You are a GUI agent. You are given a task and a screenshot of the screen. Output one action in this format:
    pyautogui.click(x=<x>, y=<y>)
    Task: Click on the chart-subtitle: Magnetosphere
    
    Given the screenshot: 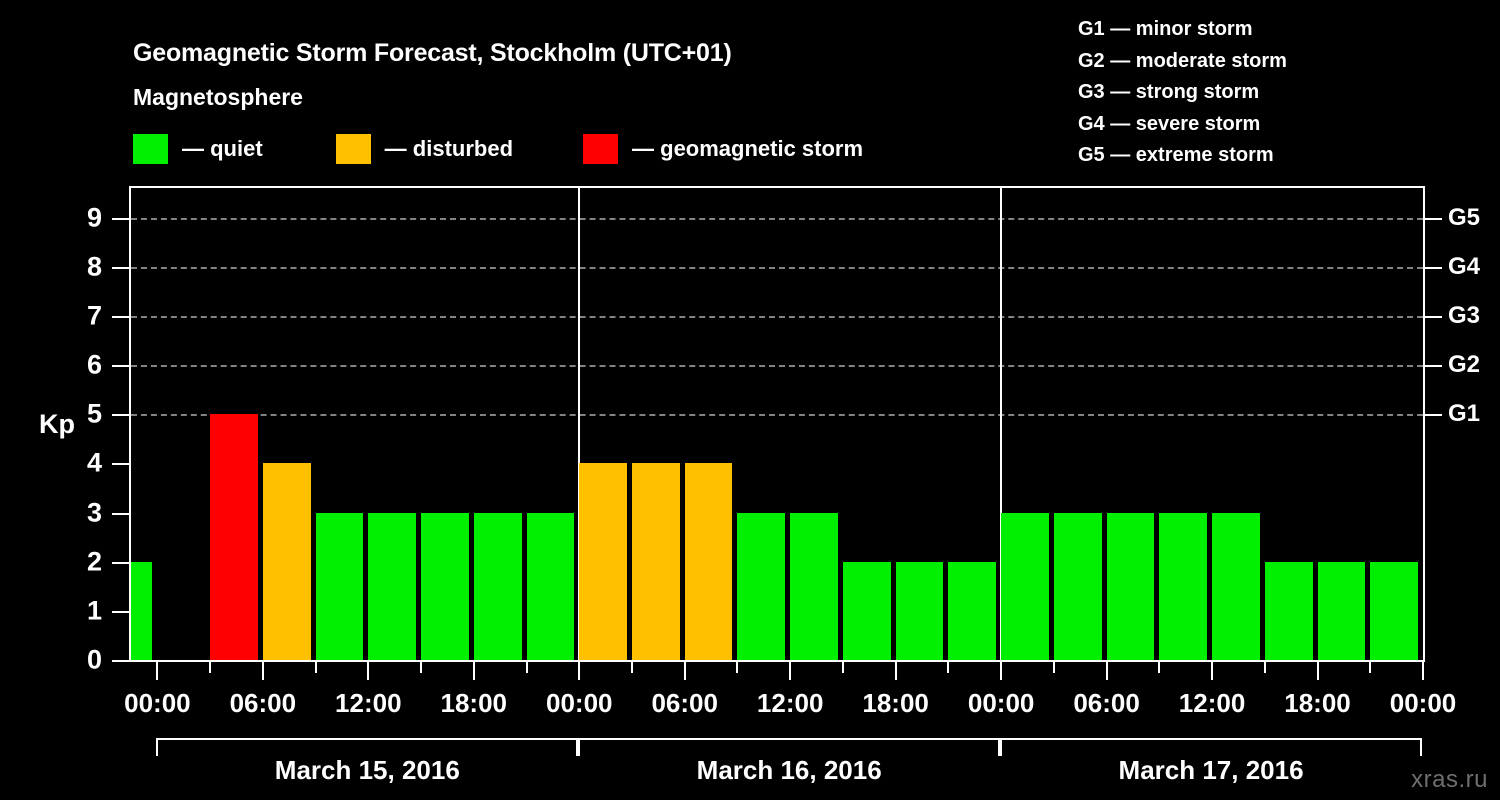 What is the action you would take?
    pyautogui.click(x=218, y=97)
    